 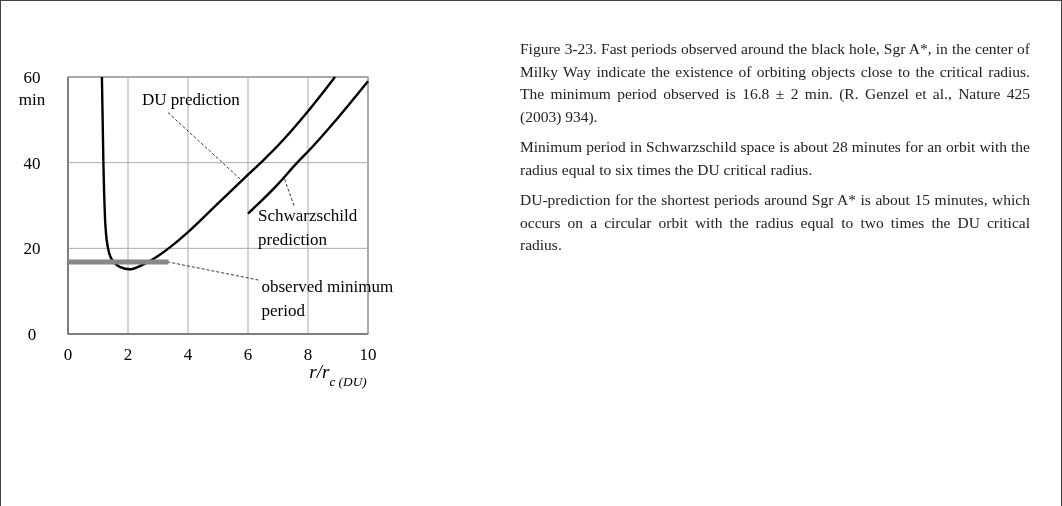 I want to click on caption: Figure 3-23. Fast periods observed around the black hole, Sgr A*, in the center of Milky Way indicate the existence of orbiting objects close to the critical radius. The minimum period observed is 16.8 ± 2 min. (R. Genzel et al., Nature 425 (2003) 934)., so click(x=775, y=83).